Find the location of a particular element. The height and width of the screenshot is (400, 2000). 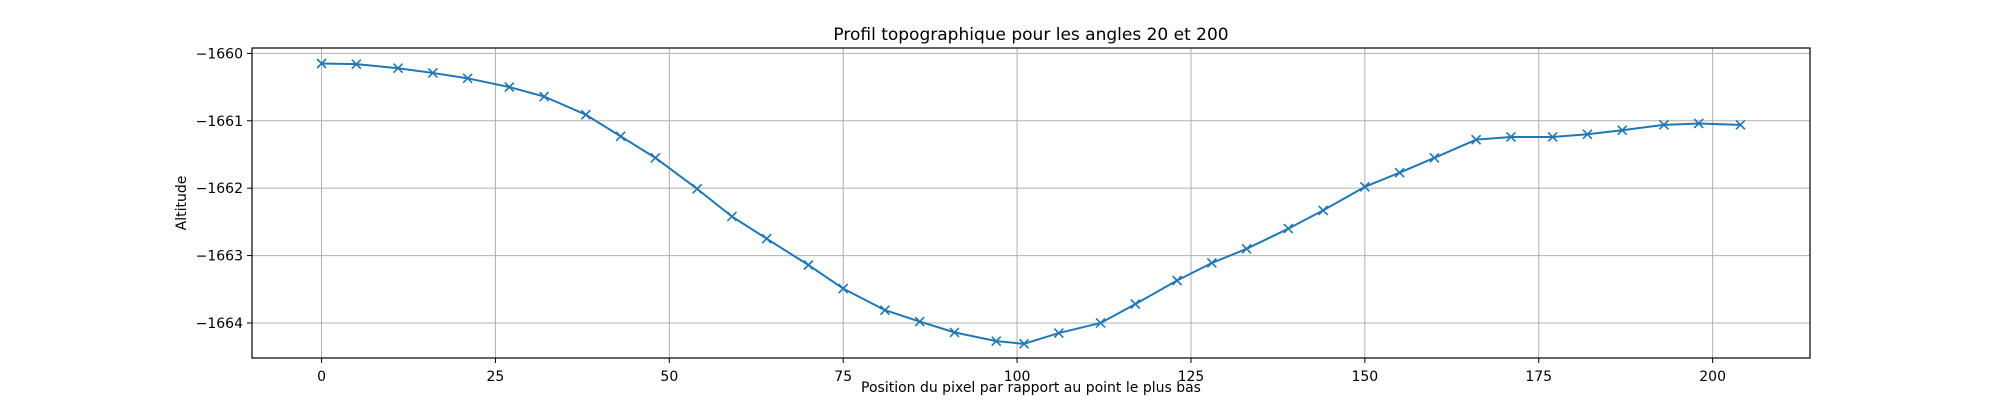

x-tick-label: 50 is located at coordinates (669, 377).